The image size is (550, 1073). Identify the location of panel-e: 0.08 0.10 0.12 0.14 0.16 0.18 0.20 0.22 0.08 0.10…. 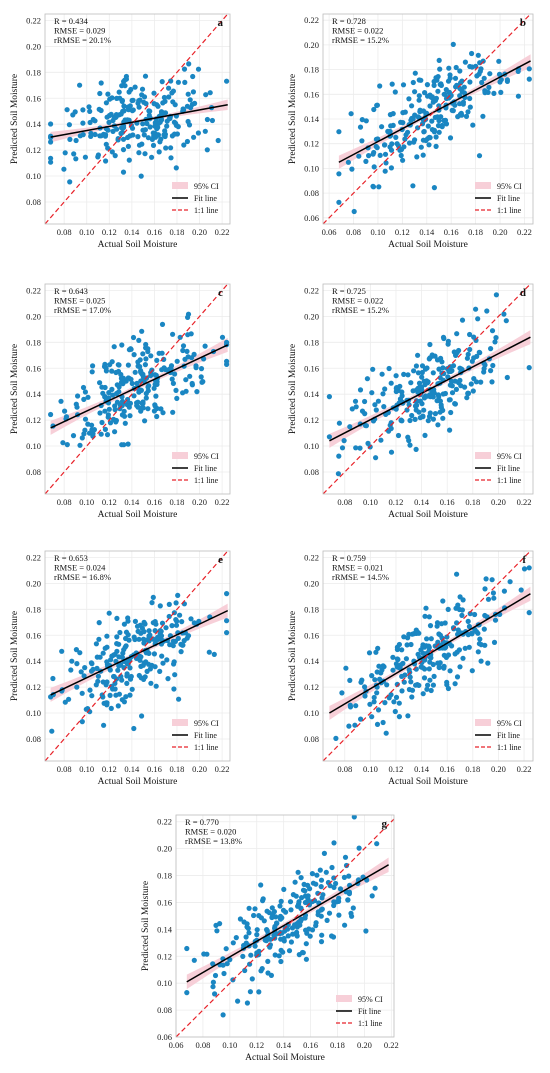
(120, 668).